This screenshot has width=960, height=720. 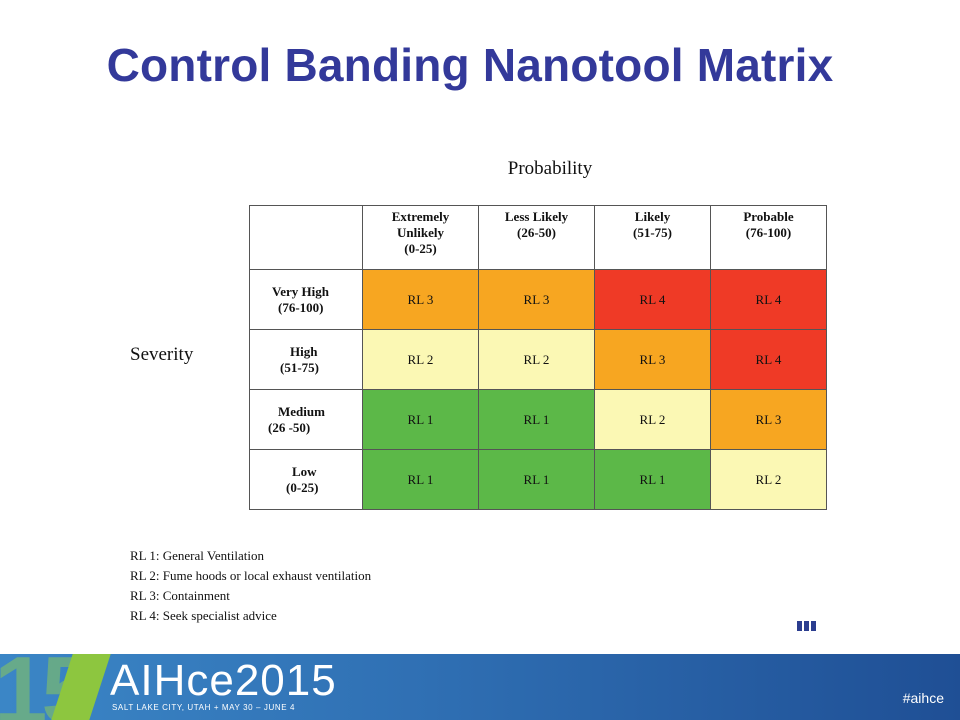 I want to click on slide-title: Control Banding Nanotool Matrix, so click(x=470, y=65).